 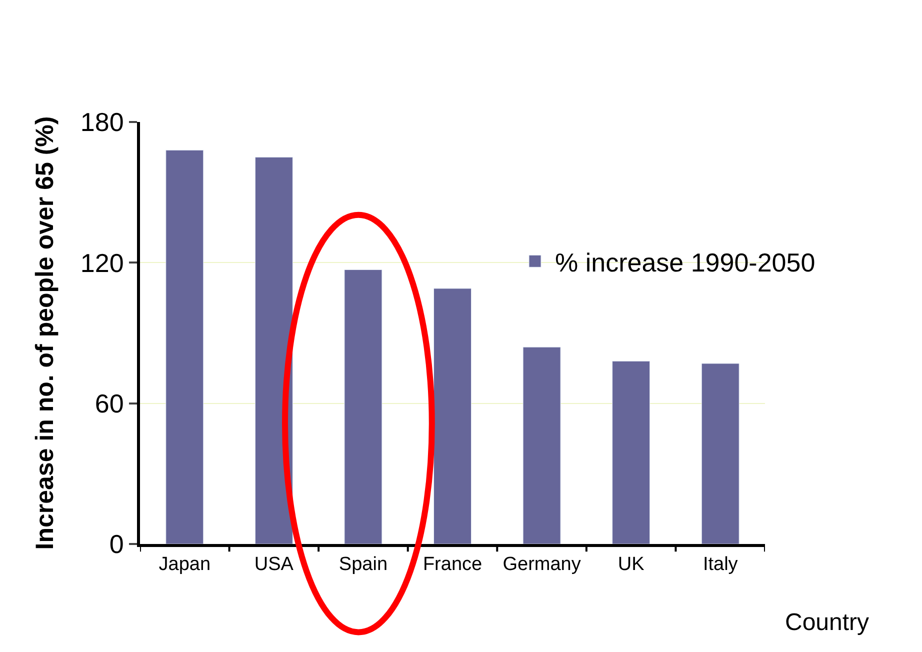 I want to click on x-tick-label: Japan, so click(x=184, y=564).